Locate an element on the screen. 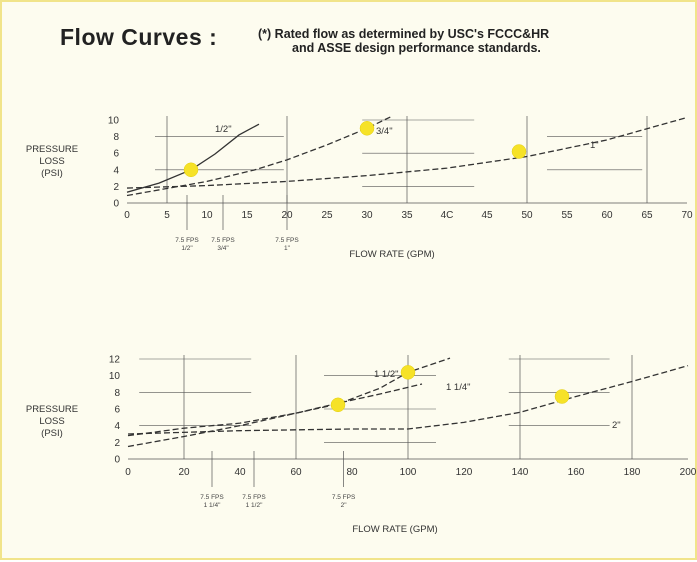 Image resolution: width=697 pixels, height=562 pixels. chart2-y-tick-label: 12 is located at coordinates (115, 360).